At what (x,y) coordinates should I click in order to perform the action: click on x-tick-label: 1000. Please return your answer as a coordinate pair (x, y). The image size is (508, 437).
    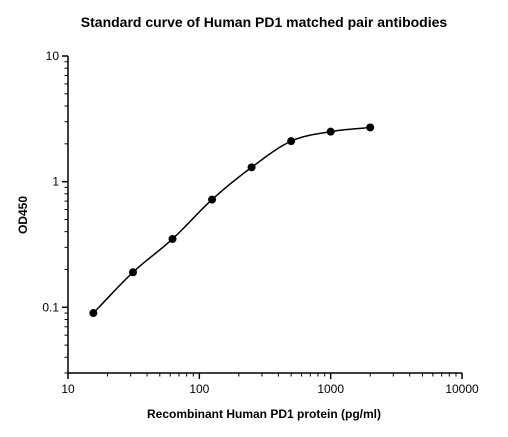
    Looking at the image, I should click on (330, 389).